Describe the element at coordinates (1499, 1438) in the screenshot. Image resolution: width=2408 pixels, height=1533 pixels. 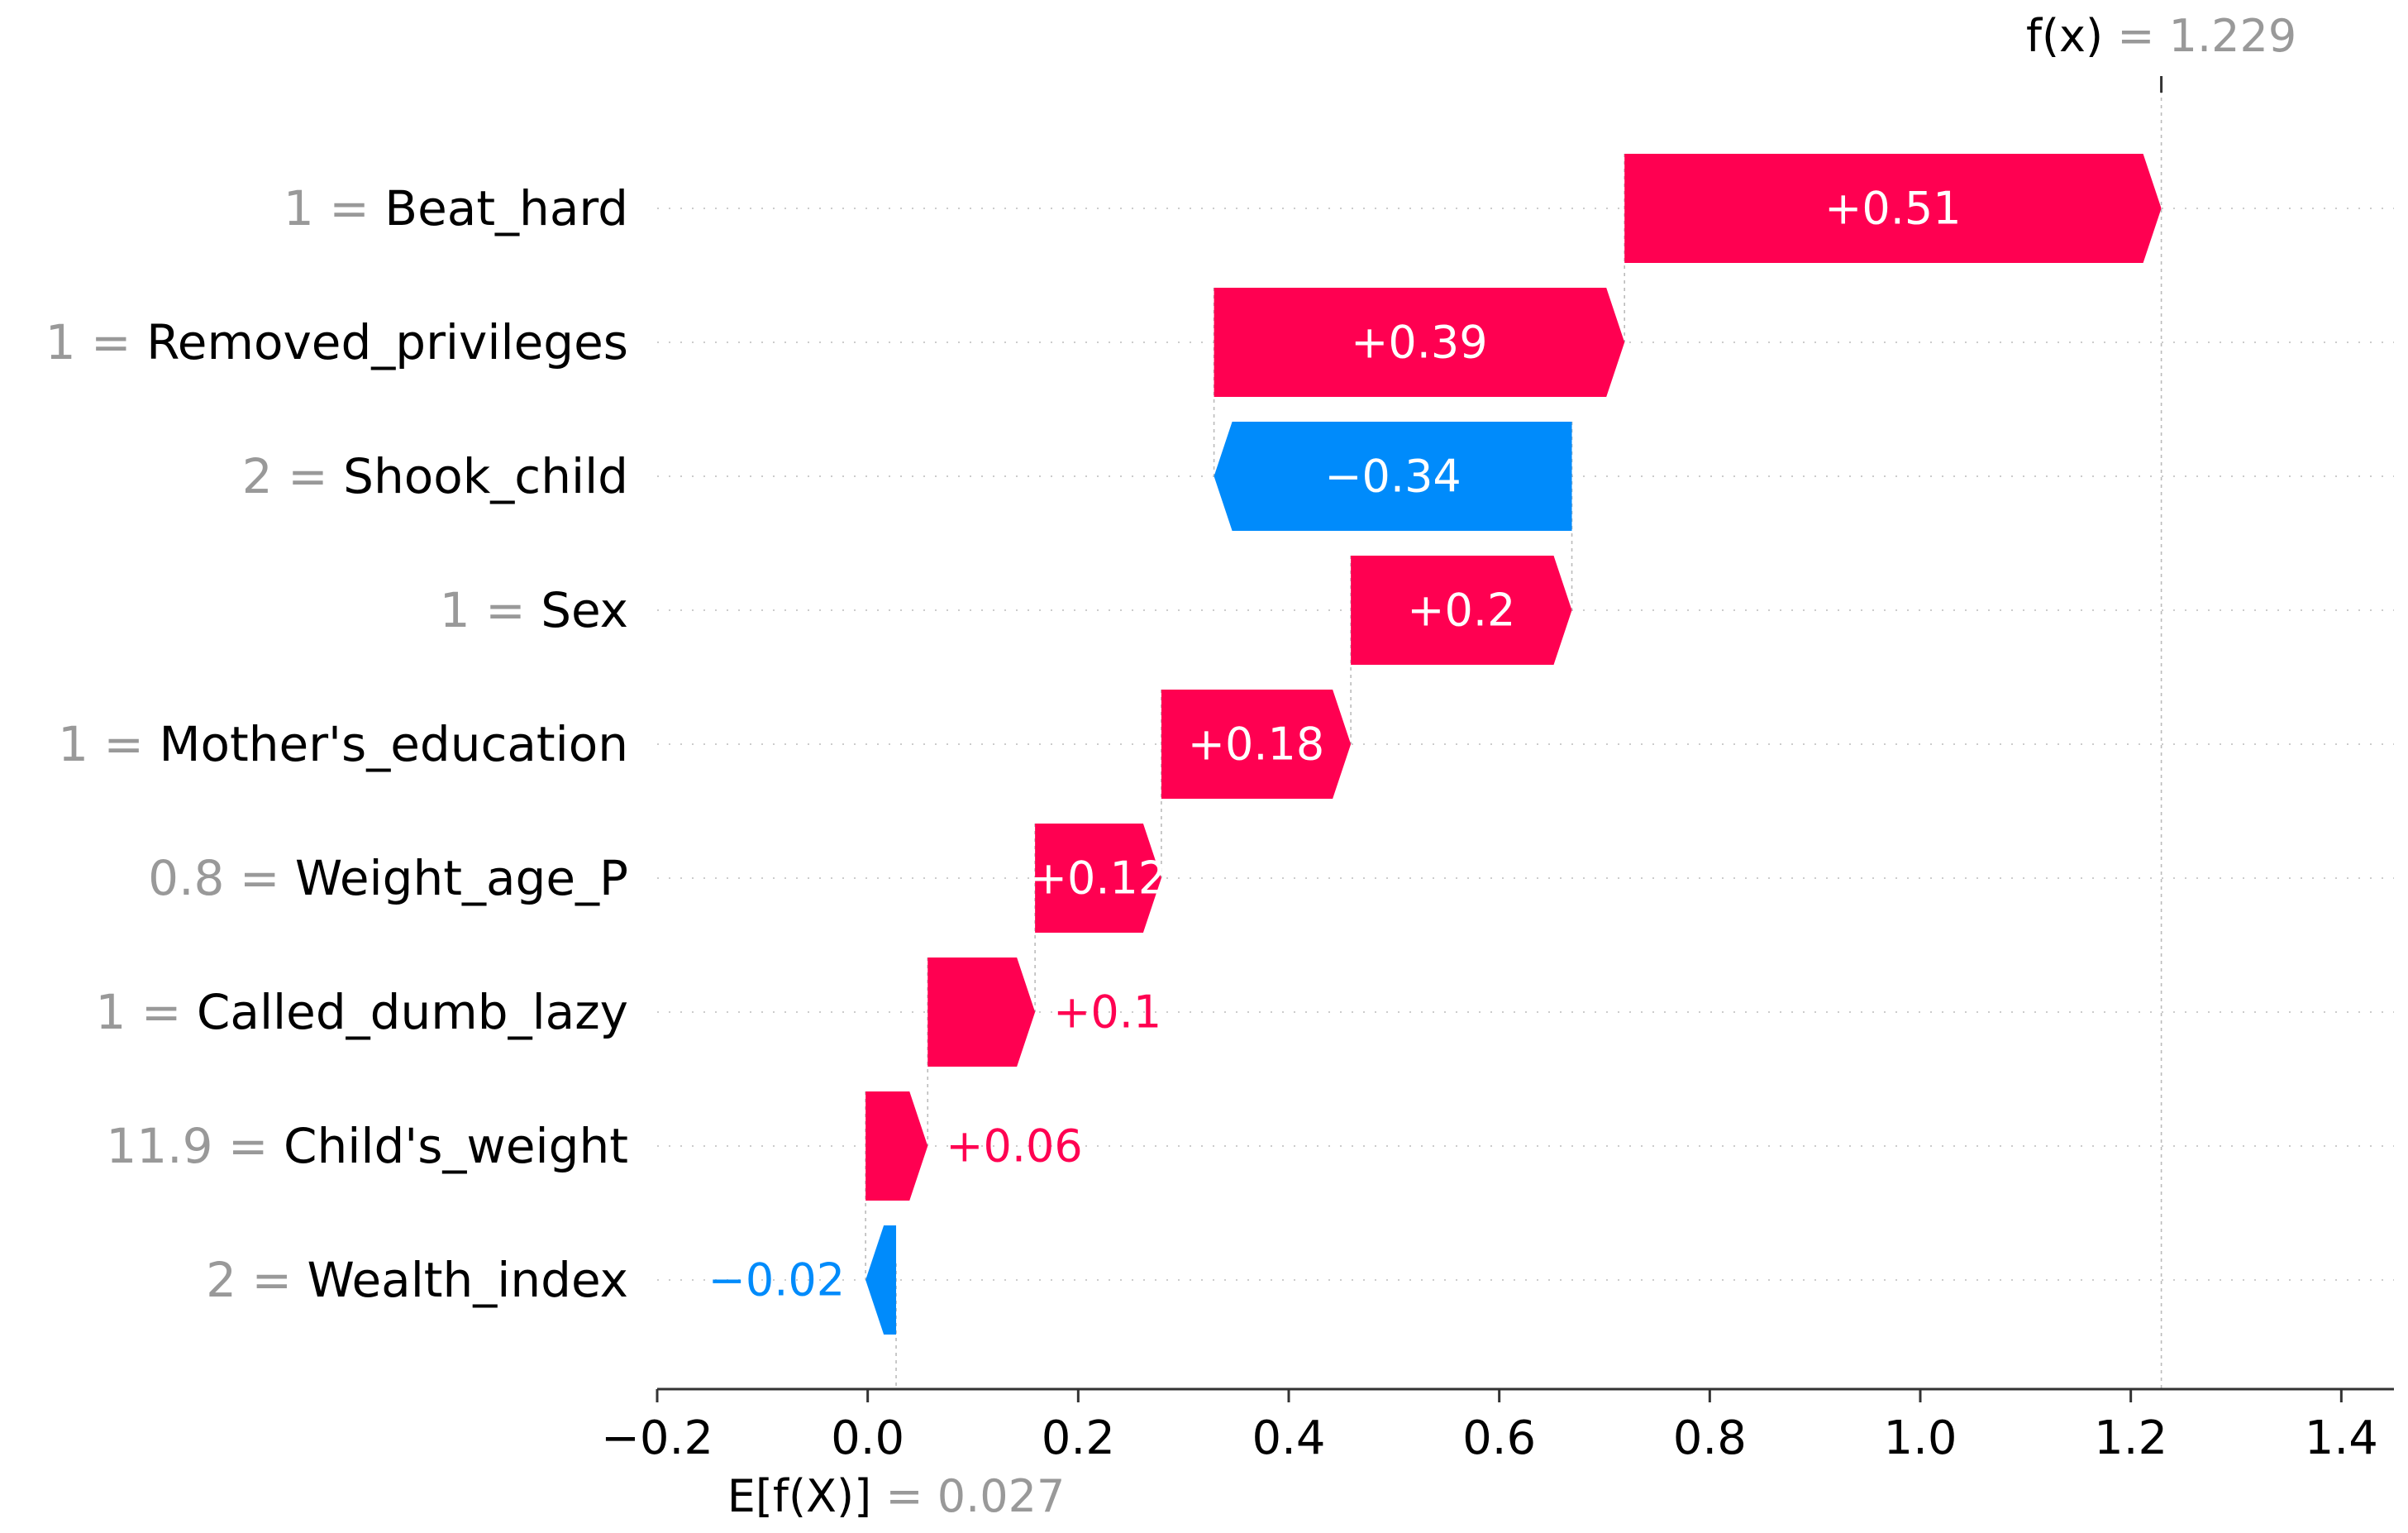
I see `x-tick-label: 0.6` at that location.